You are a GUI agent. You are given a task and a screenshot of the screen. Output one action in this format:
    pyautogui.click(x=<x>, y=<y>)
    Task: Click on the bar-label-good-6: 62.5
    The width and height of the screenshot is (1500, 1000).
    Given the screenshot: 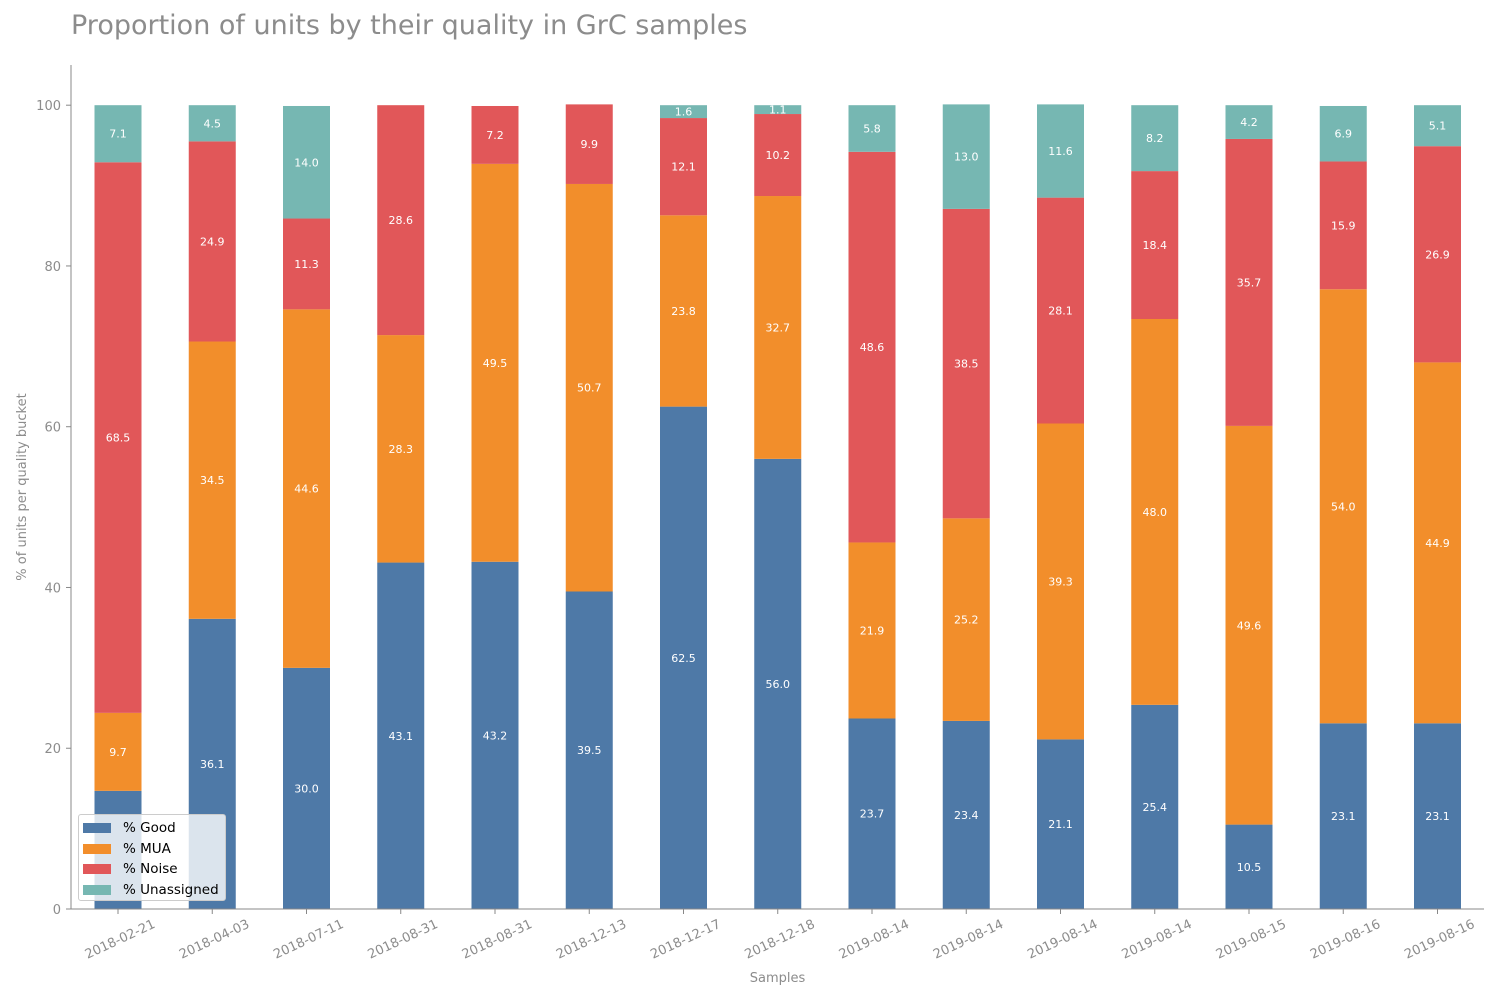 What is the action you would take?
    pyautogui.click(x=683, y=658)
    